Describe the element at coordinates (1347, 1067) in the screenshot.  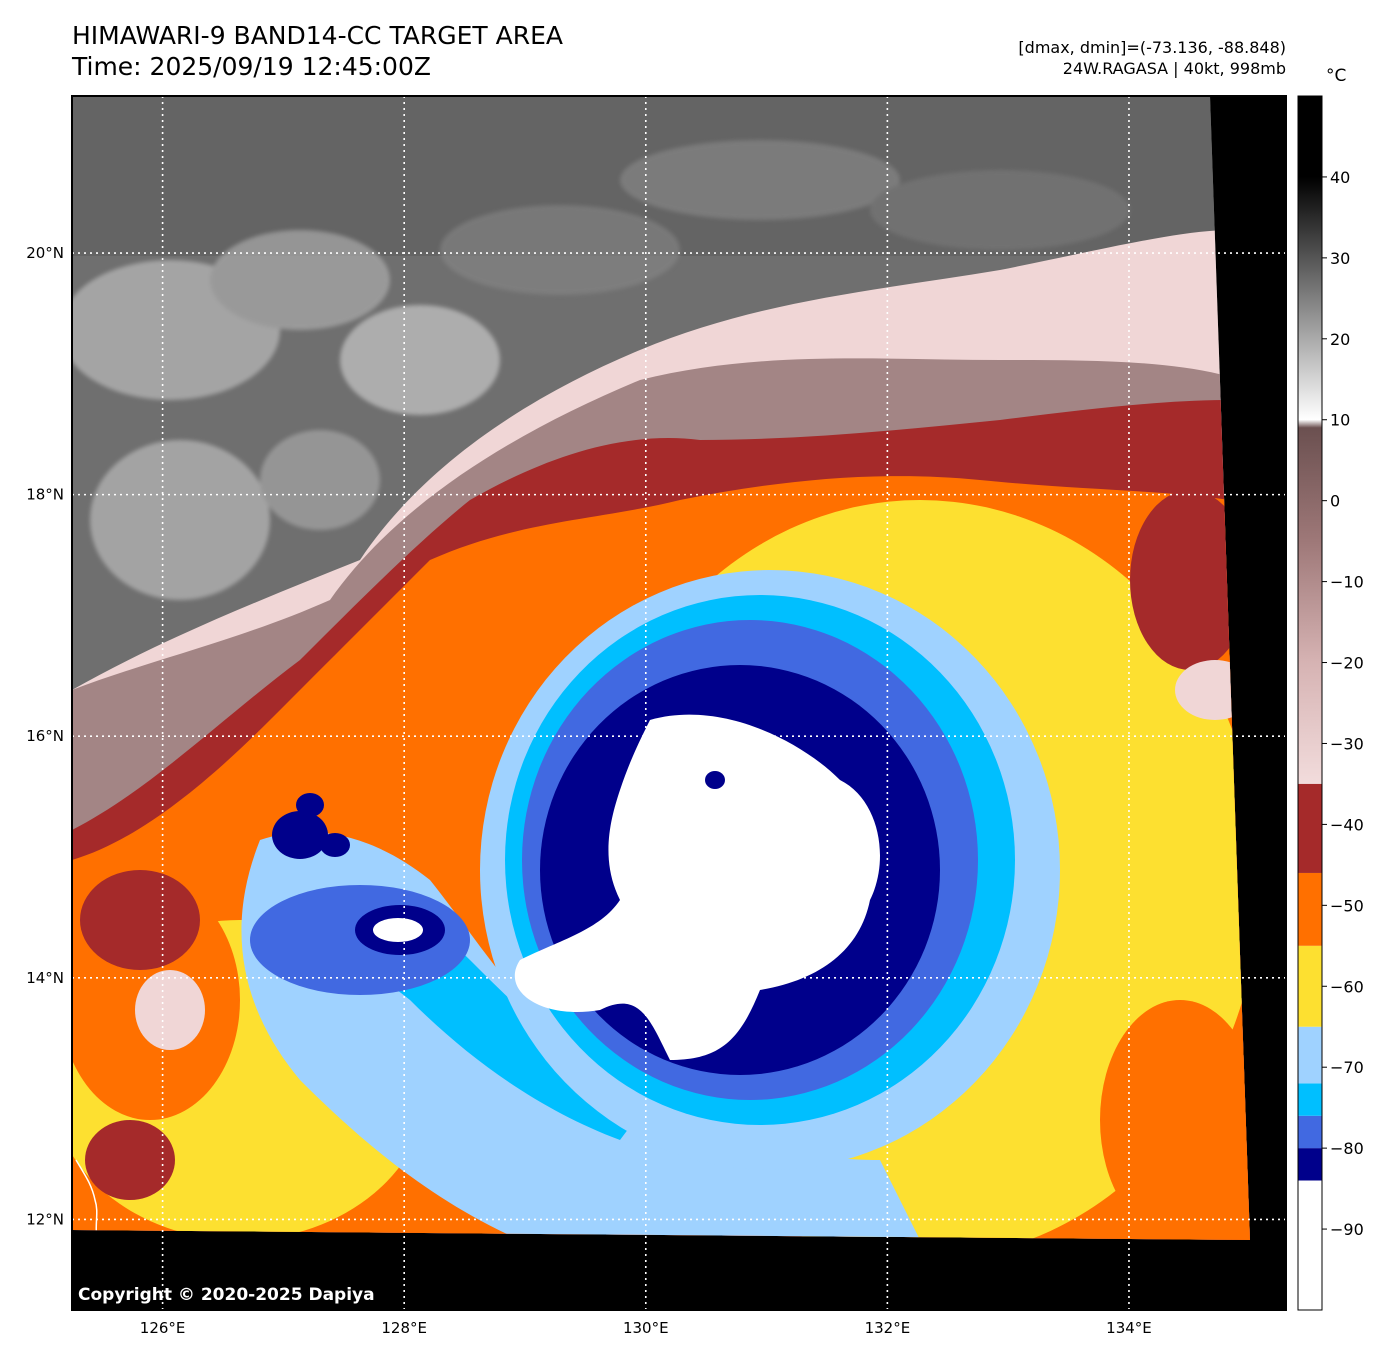
I see `colorbar-tick-label: −70` at that location.